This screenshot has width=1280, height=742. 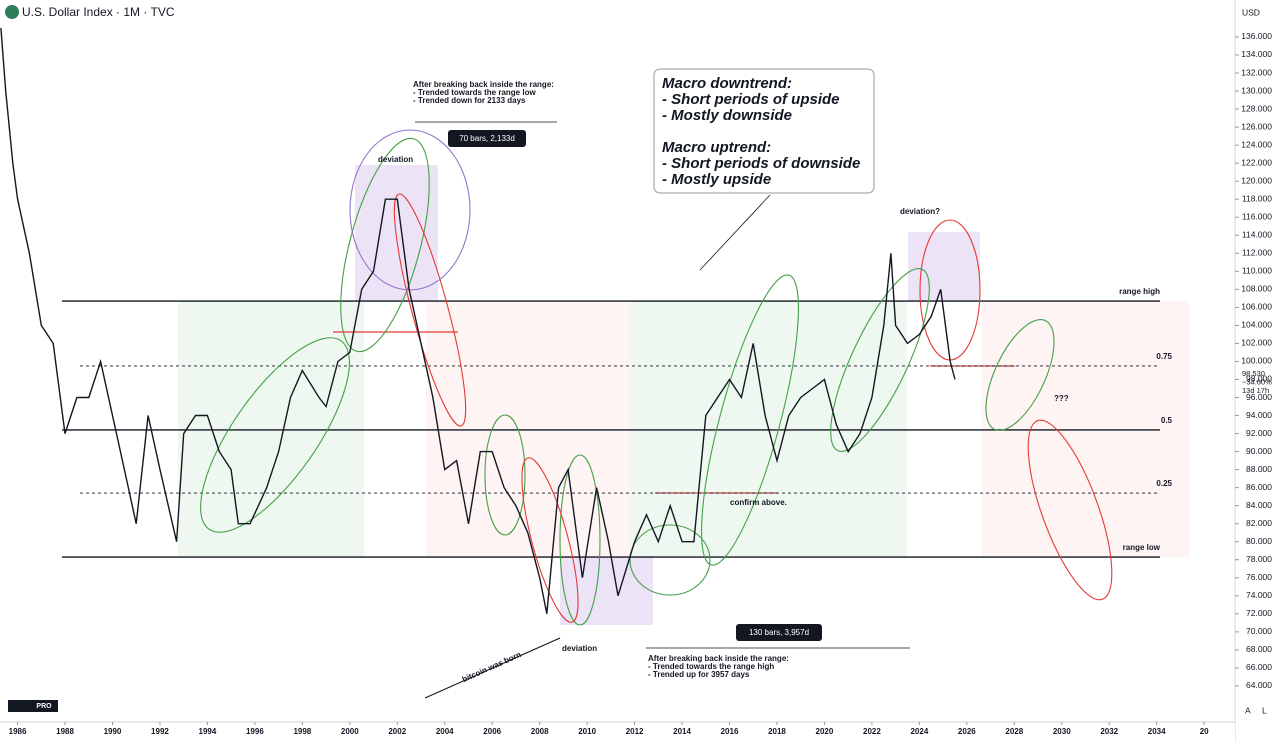 What do you see at coordinates (1257, 371) in the screenshot?
I see `price-axis` at bounding box center [1257, 371].